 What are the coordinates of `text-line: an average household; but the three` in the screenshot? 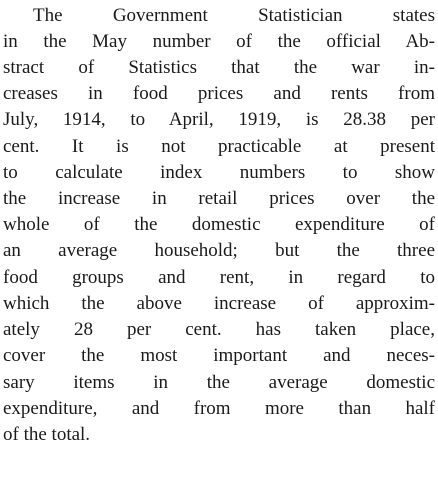 It's located at (219, 250).